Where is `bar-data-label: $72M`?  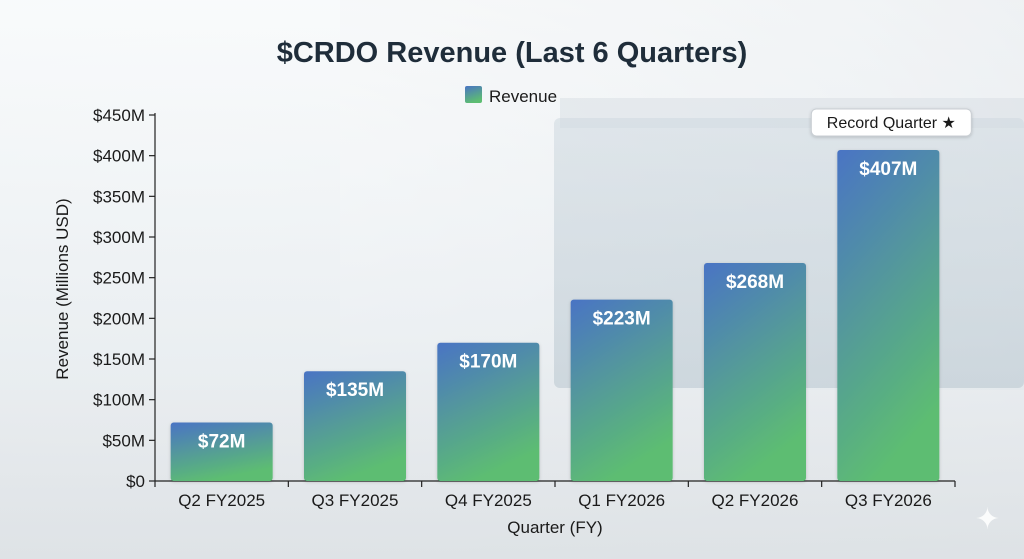 bar-data-label: $72M is located at coordinates (222, 441).